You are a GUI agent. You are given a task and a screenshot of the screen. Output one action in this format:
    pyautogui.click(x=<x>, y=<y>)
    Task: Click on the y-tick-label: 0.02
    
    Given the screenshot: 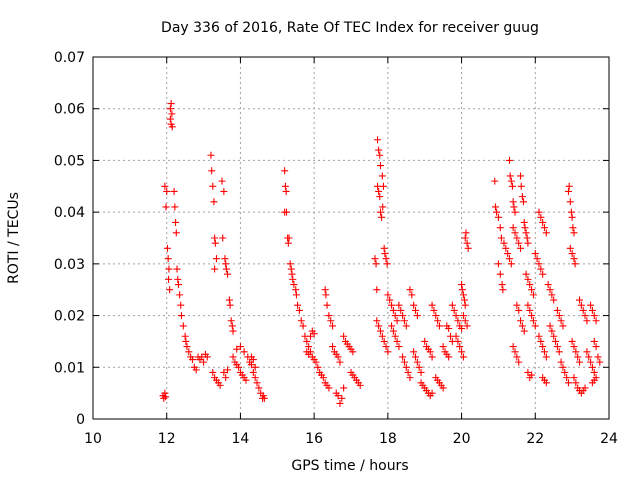 What is the action you would take?
    pyautogui.click(x=69, y=317)
    